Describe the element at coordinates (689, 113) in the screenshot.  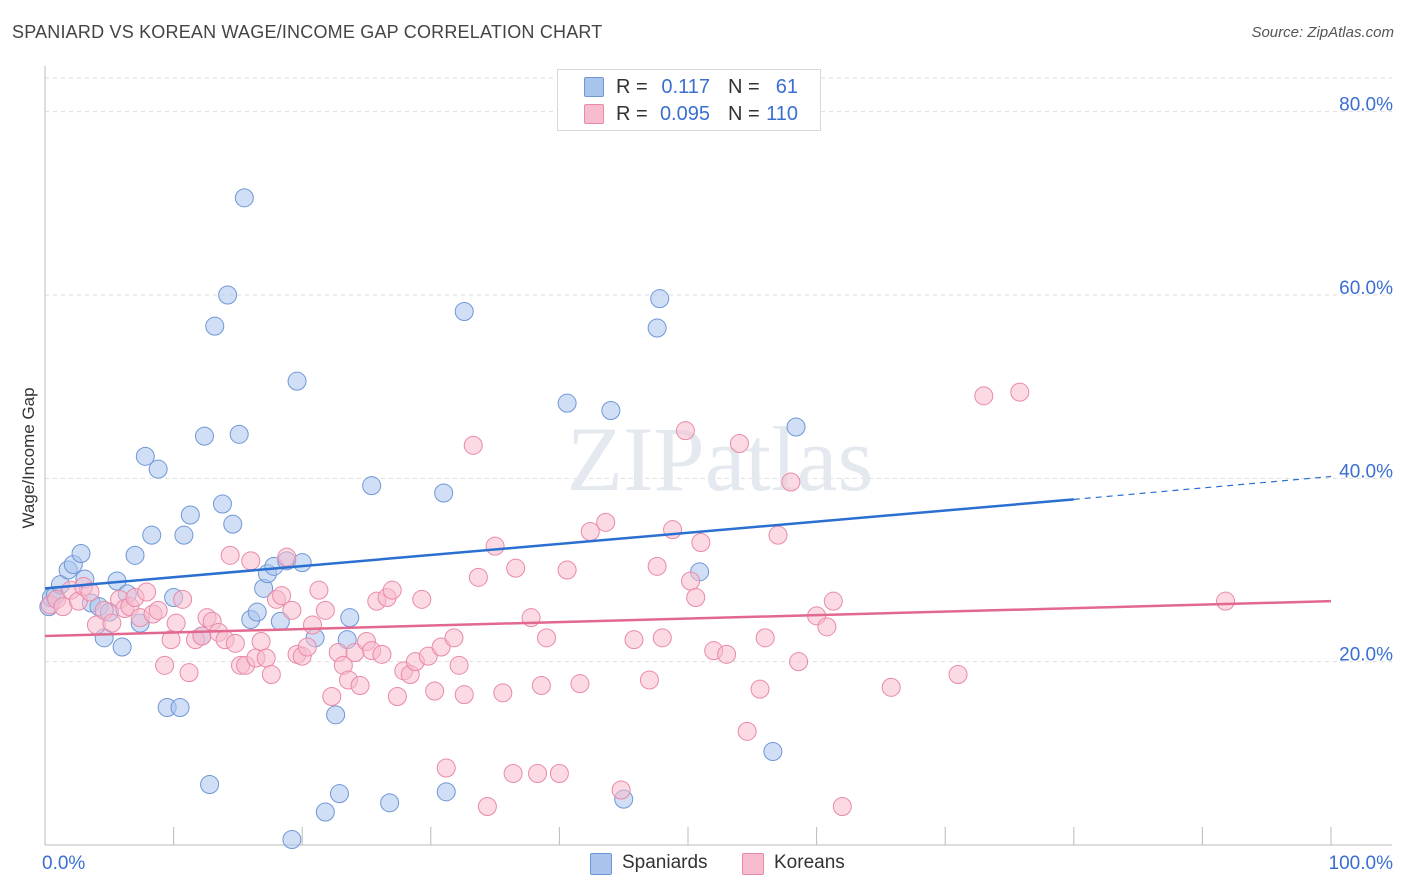
I see `stats-row-koreans: R = 0.095 N = 110` at that location.